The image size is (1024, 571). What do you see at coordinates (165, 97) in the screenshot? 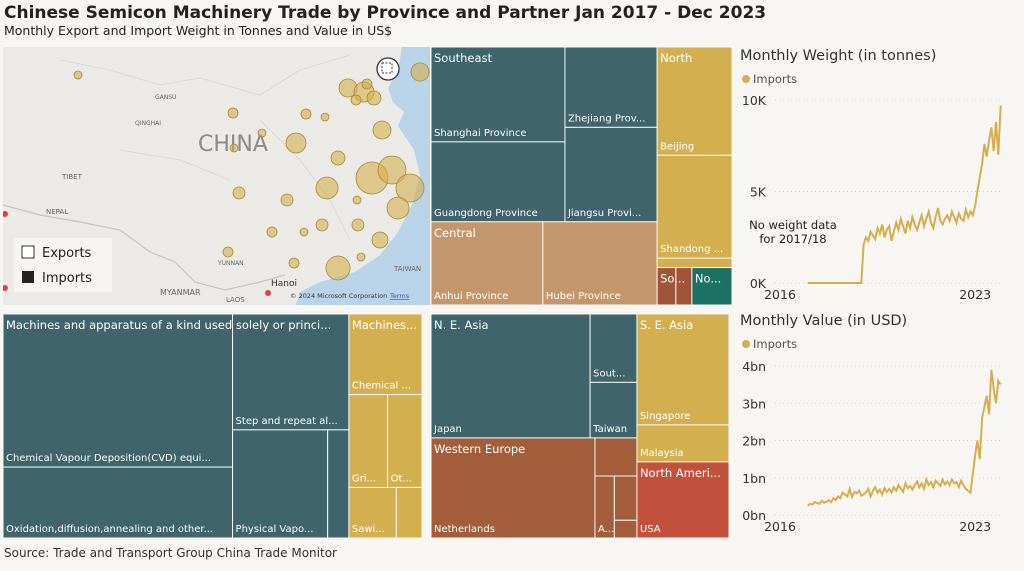
I see `map-label: GANSU` at bounding box center [165, 97].